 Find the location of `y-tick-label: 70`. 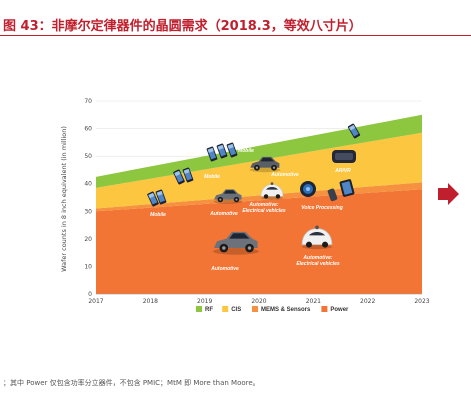

y-tick-label: 70 is located at coordinates (88, 101).